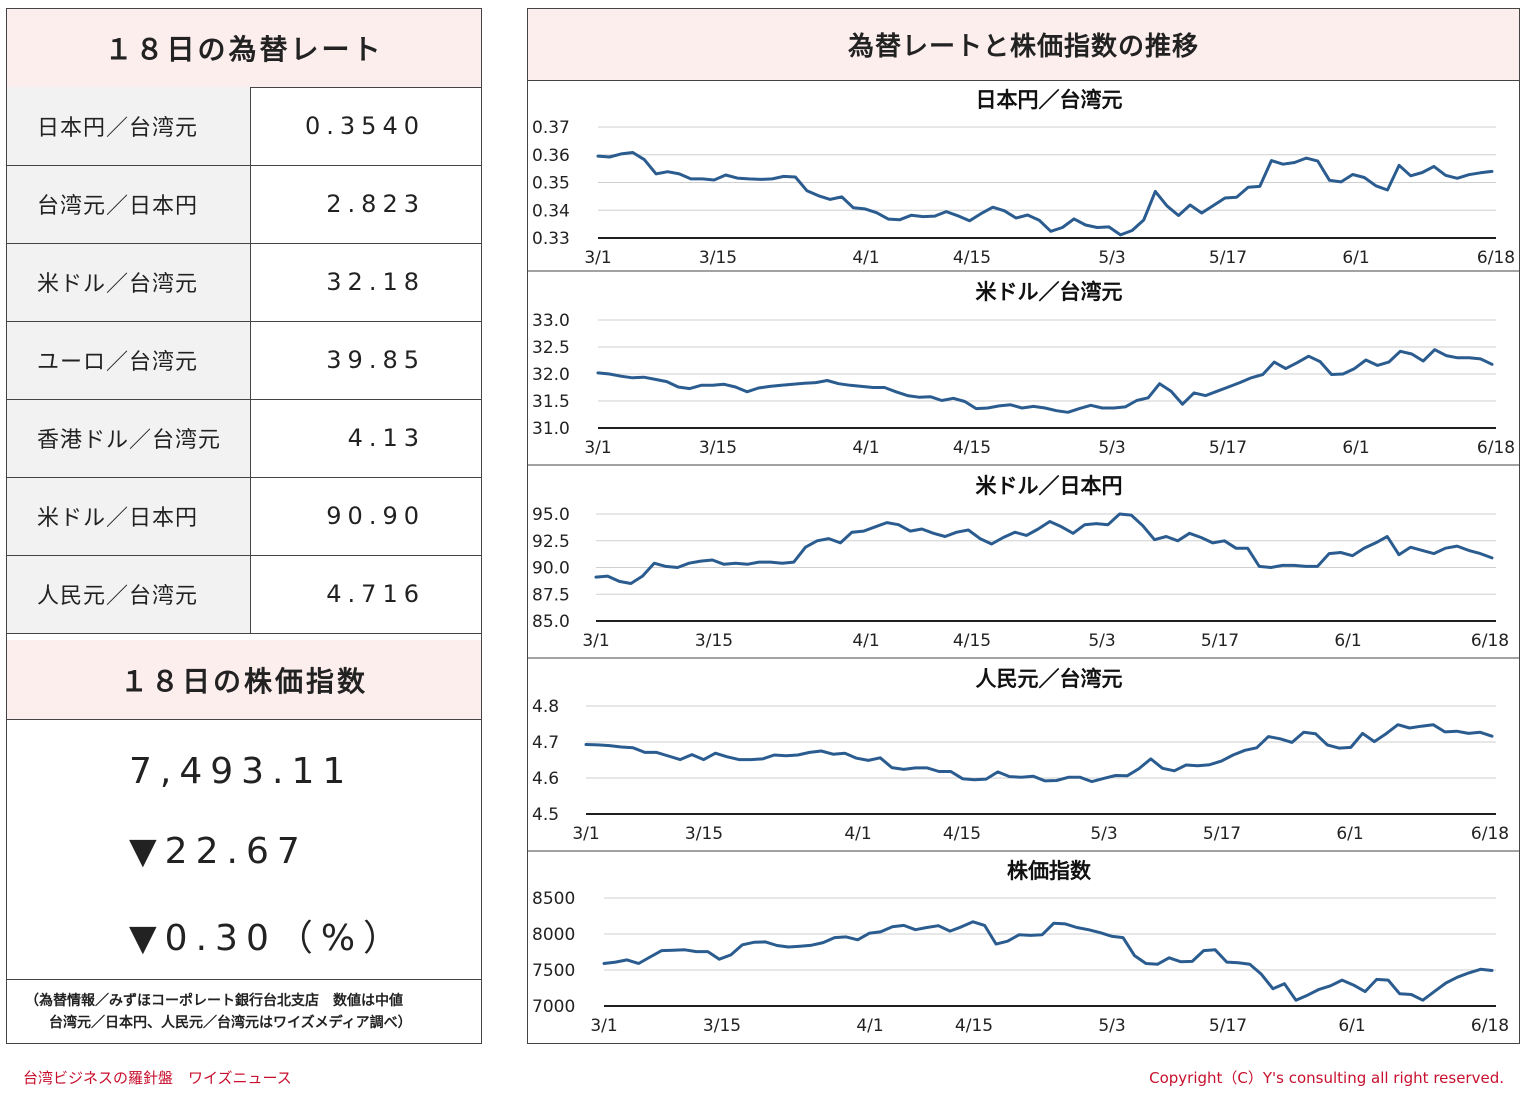 The width and height of the screenshot is (1524, 1094). Describe the element at coordinates (545, 779) in the screenshot. I see `y-tick-label: 4.6` at that location.